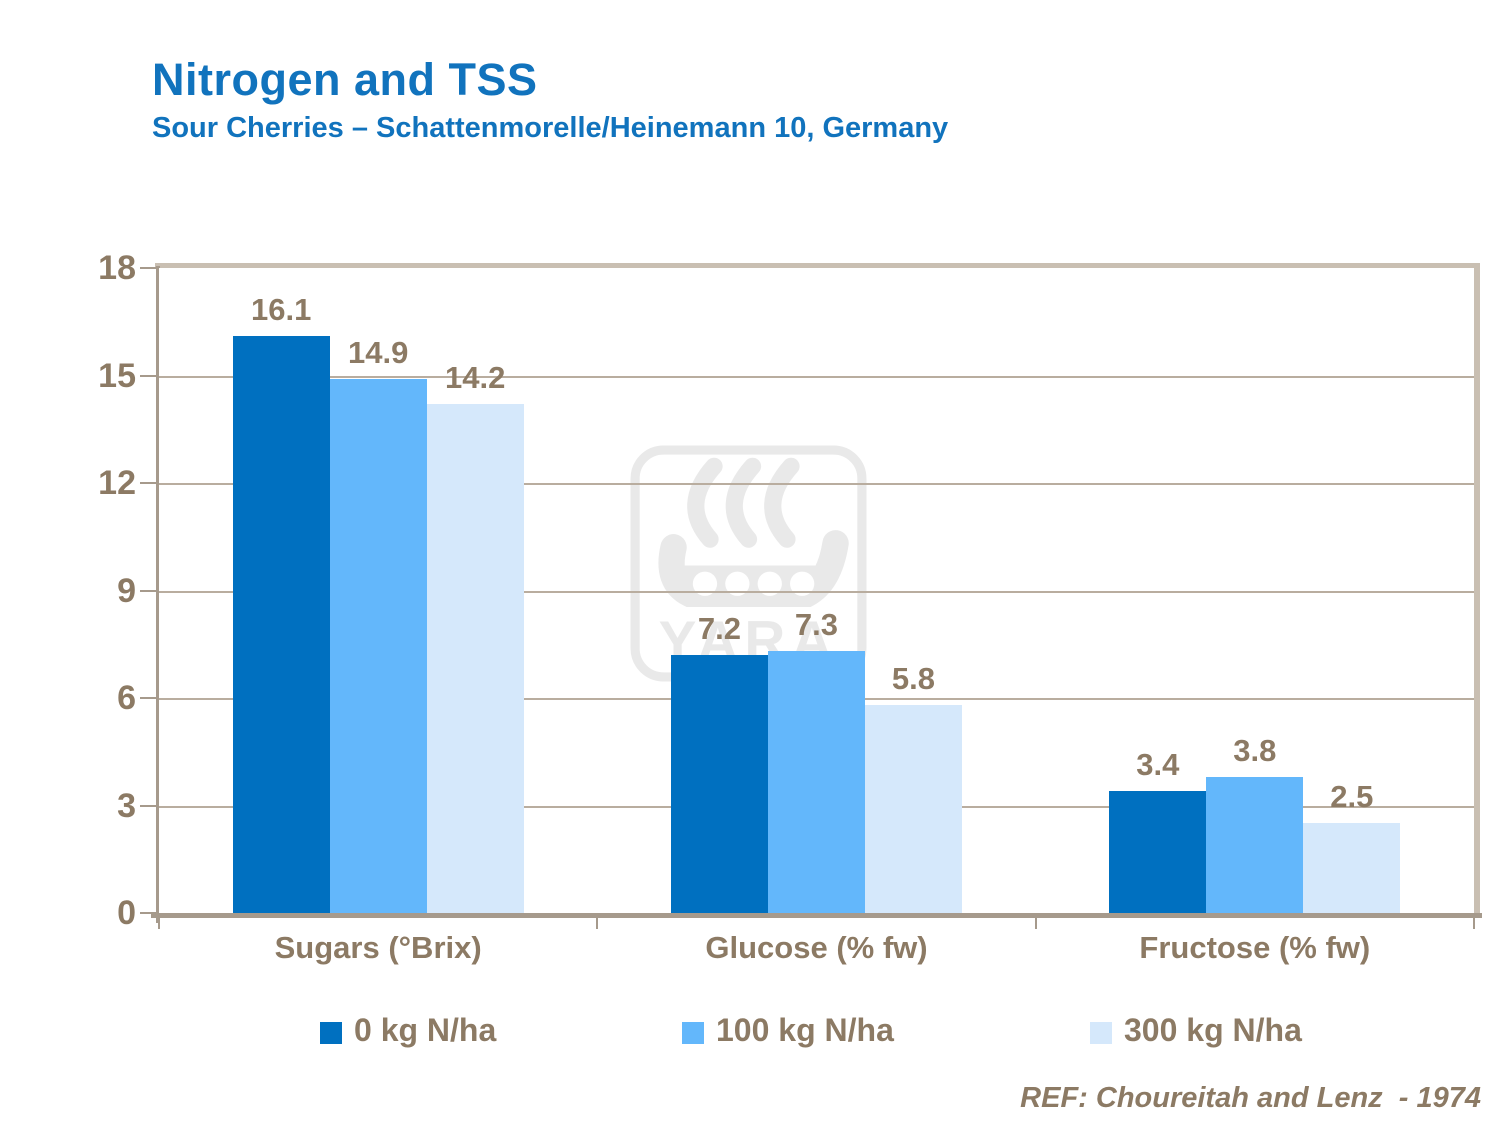 The height and width of the screenshot is (1126, 1501). Describe the element at coordinates (1255, 750) in the screenshot. I see `bar-value-label: 3.8` at that location.